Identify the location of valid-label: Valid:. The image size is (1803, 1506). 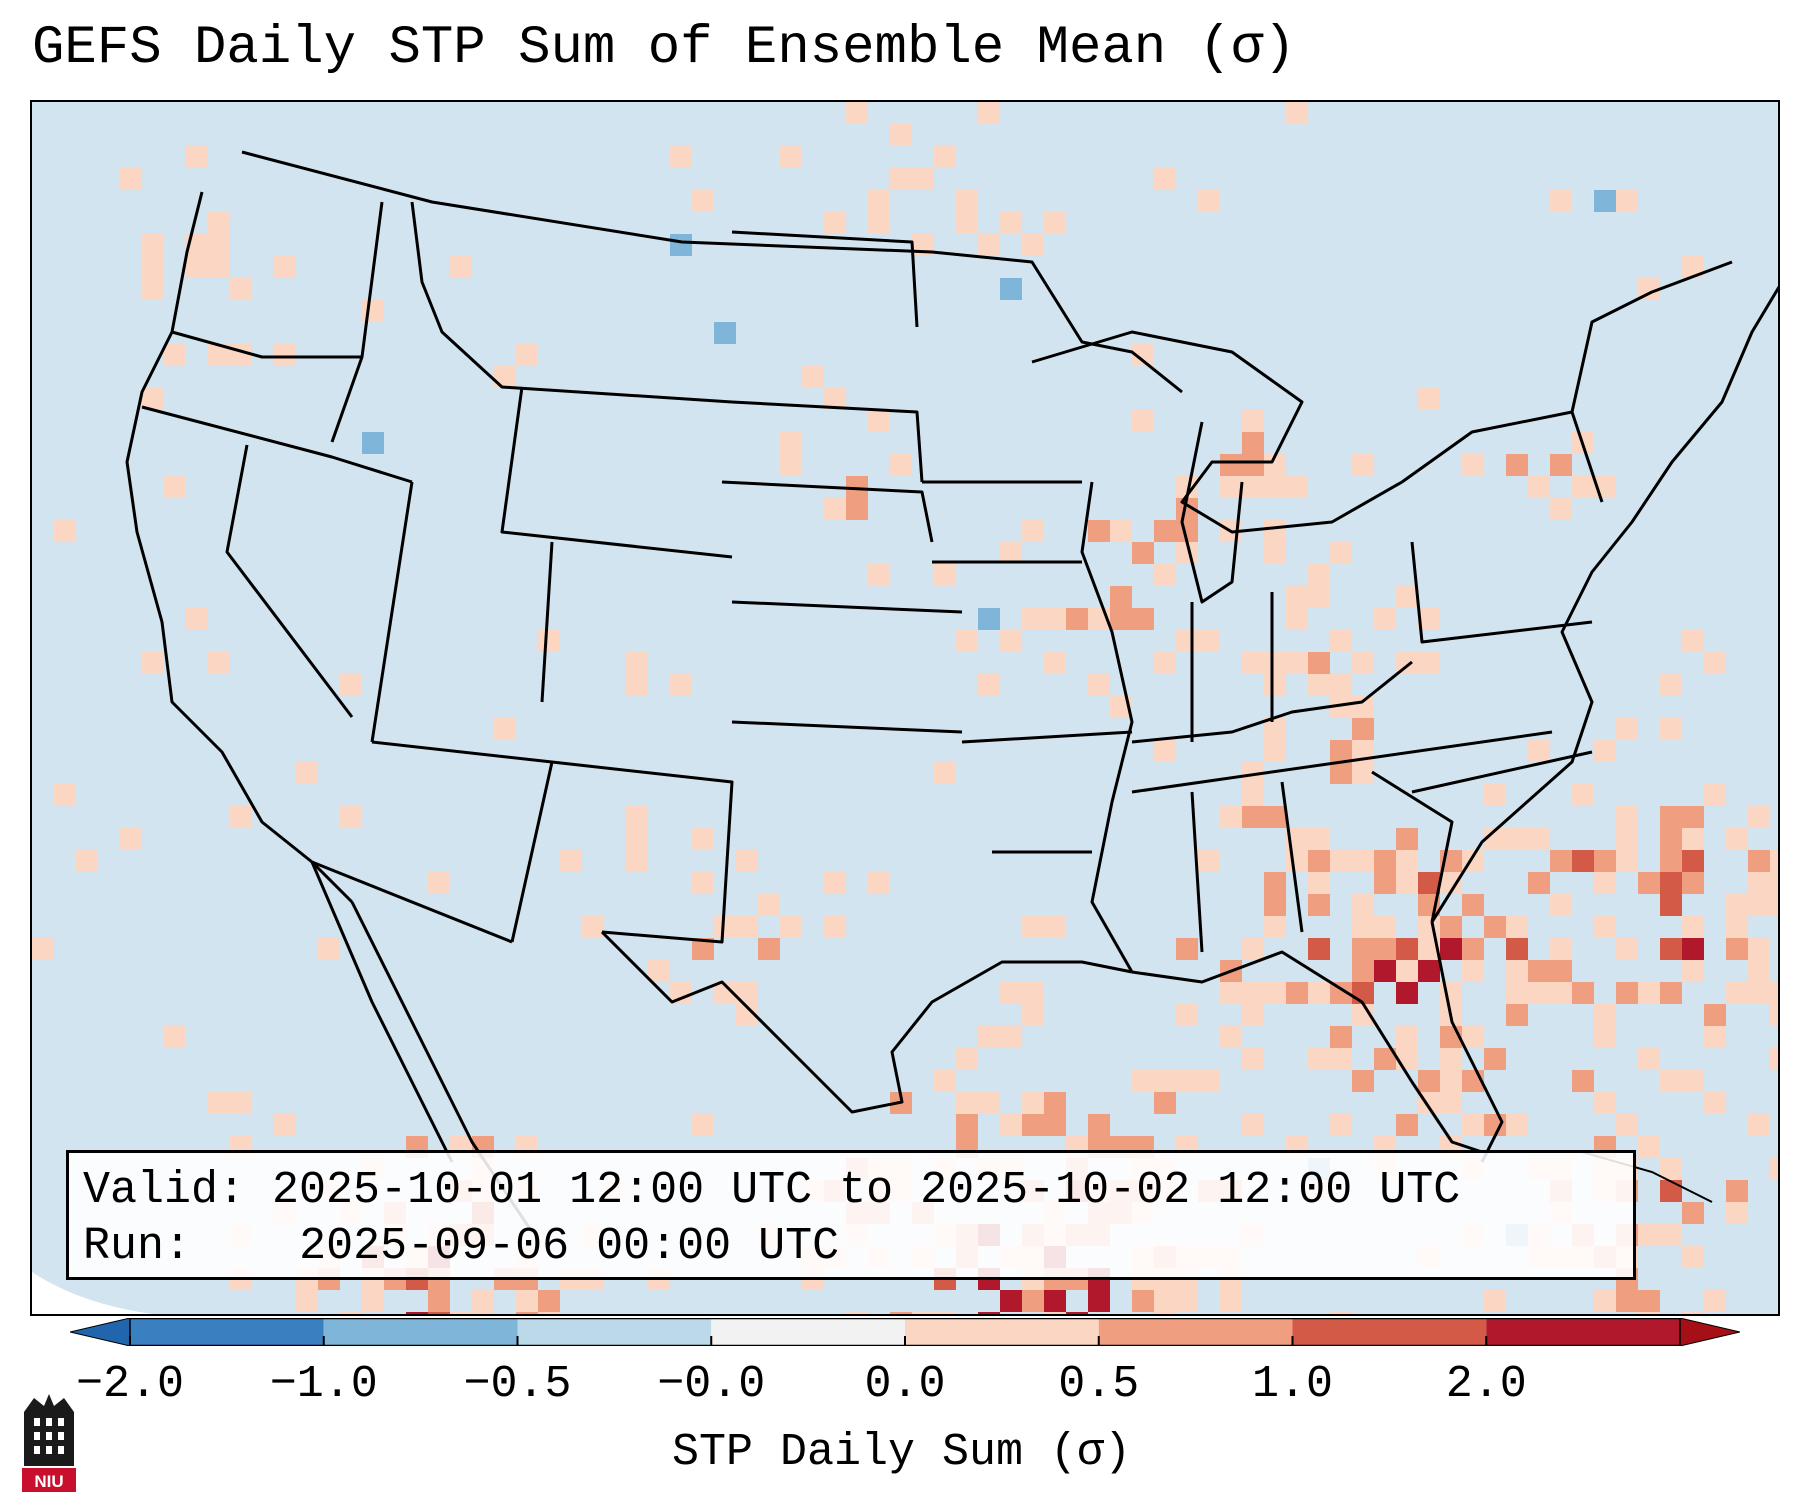
(164, 1190).